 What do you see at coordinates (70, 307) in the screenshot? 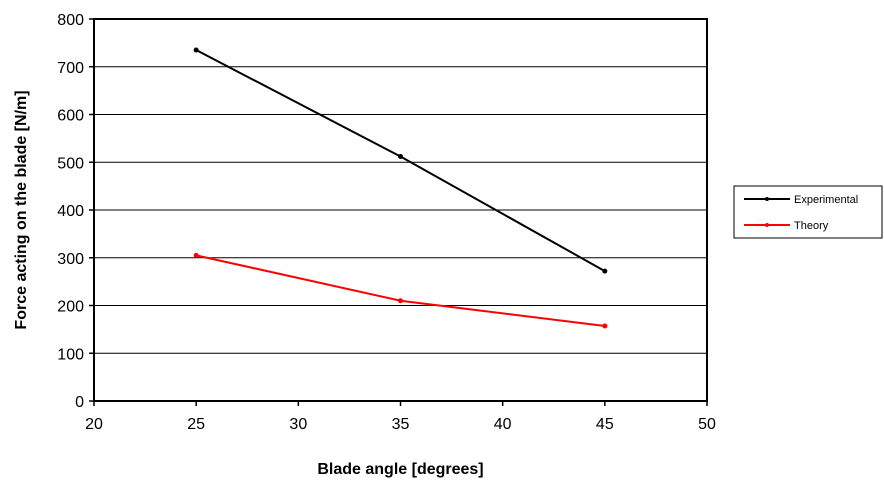
I see `y-tick-label: 200` at bounding box center [70, 307].